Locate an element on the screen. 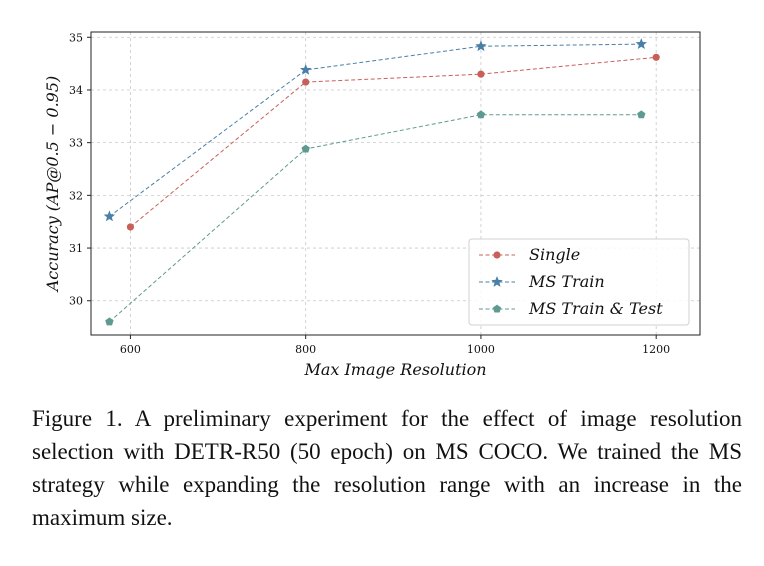  legend-label: Single is located at coordinates (554, 254).